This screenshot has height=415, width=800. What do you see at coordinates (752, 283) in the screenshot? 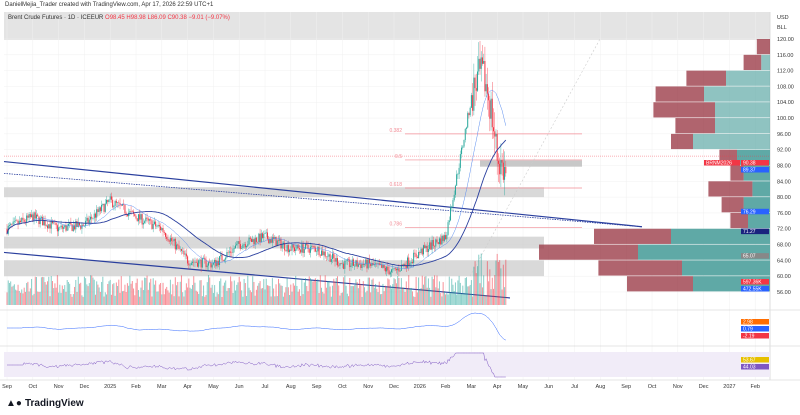
I see `price-badge-label: 597.36K` at bounding box center [752, 283].